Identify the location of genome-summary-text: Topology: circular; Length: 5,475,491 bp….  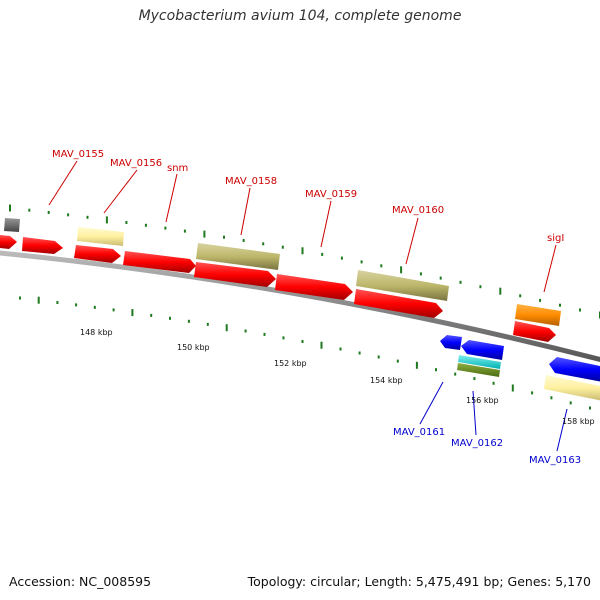
(419, 581).